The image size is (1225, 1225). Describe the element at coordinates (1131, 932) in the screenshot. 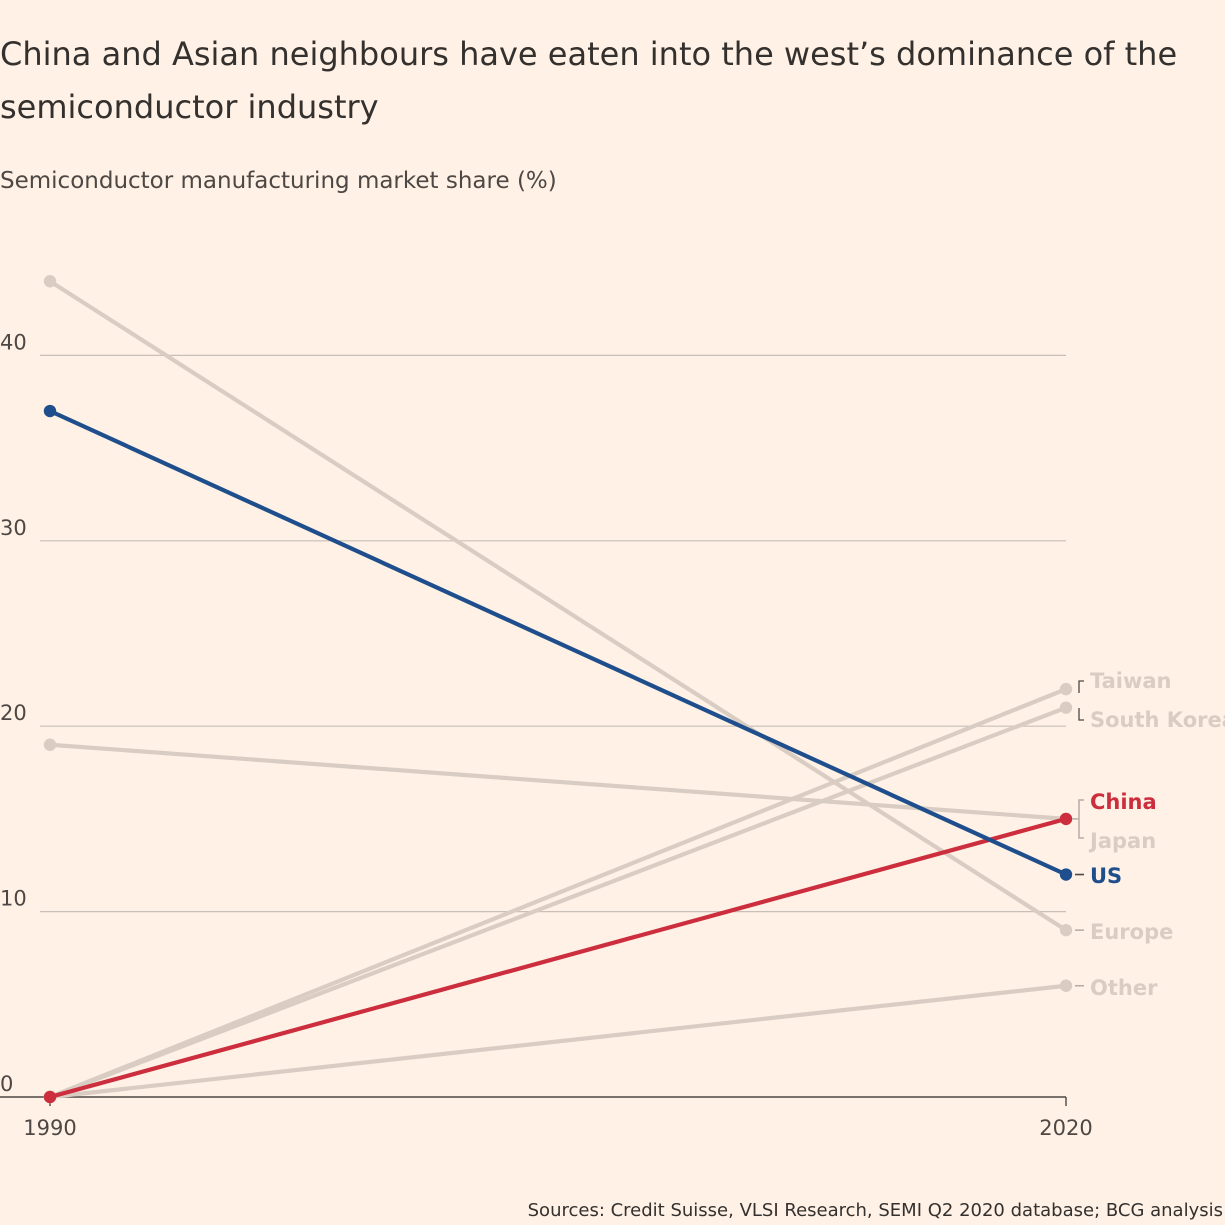

I see `series-label-europe: Europe` at that location.